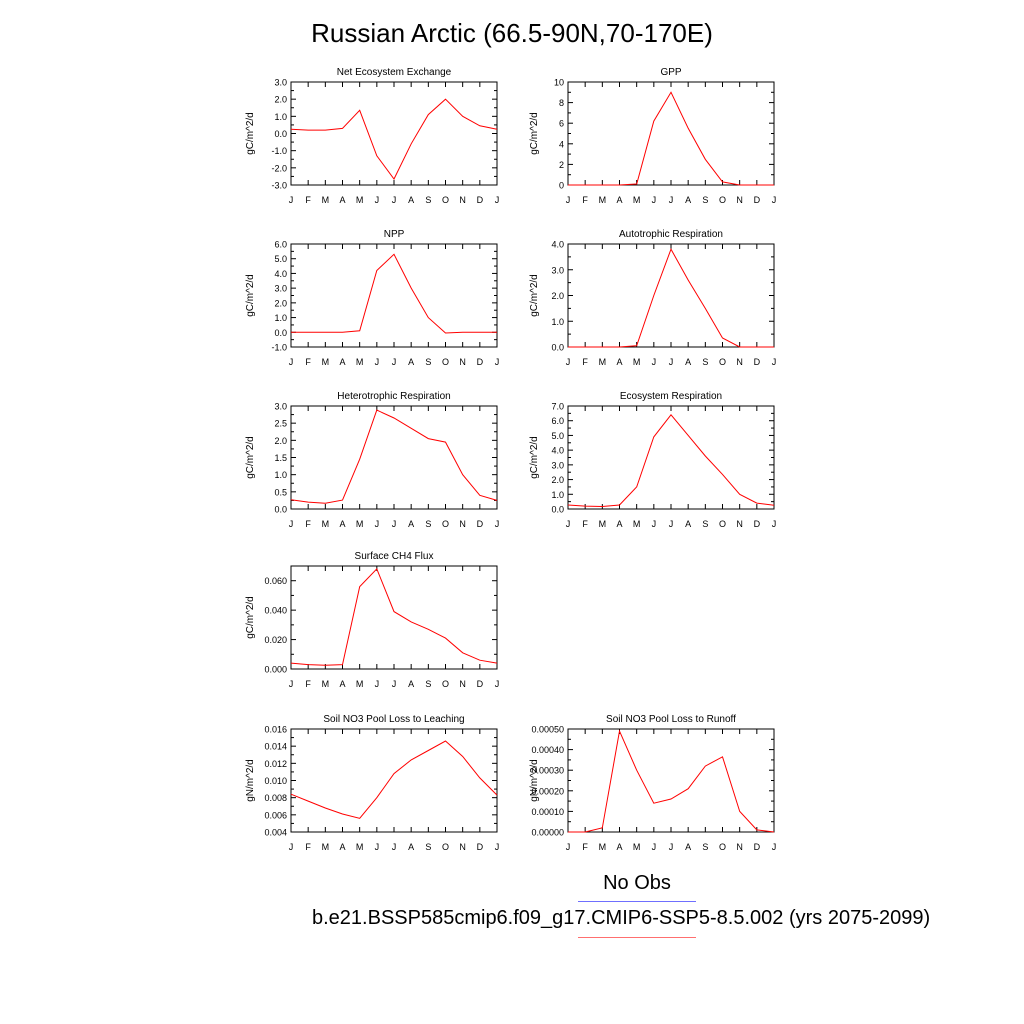 The width and height of the screenshot is (1024, 1024). What do you see at coordinates (393, 719) in the screenshot?
I see `panel-title: Soil NO3 Pool Loss to Leaching` at bounding box center [393, 719].